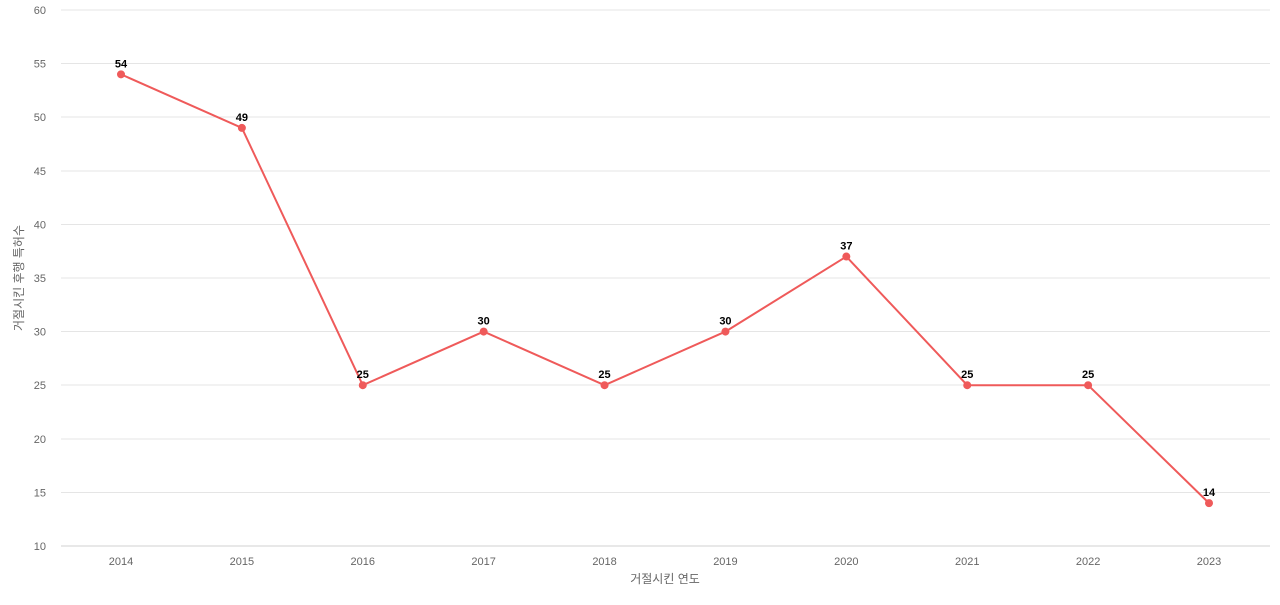  Describe the element at coordinates (121, 562) in the screenshot. I see `x-tick-label: 2014` at that location.